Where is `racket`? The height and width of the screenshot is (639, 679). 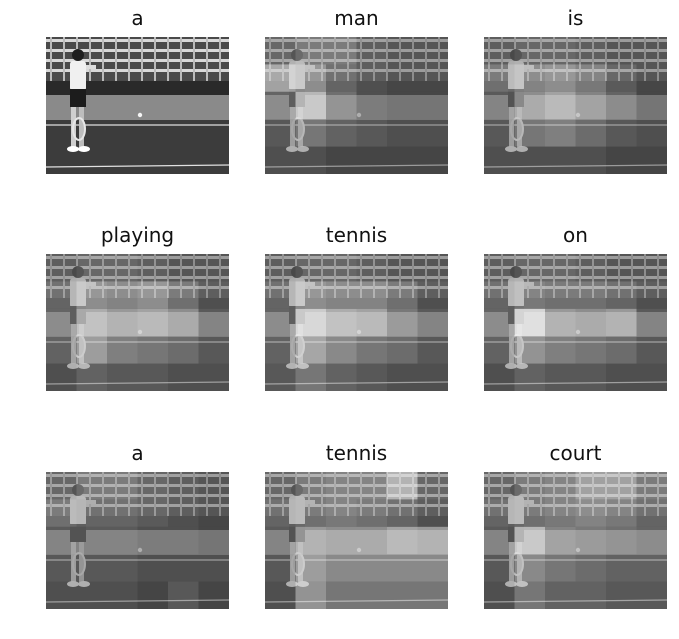
racket is located at coordinates (79, 564).